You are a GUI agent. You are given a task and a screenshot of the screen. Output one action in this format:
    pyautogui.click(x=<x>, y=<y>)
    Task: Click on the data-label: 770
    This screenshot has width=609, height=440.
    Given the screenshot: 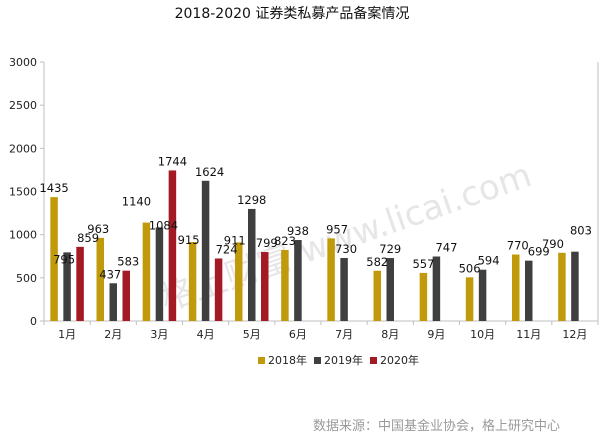 What is the action you would take?
    pyautogui.click(x=518, y=246)
    